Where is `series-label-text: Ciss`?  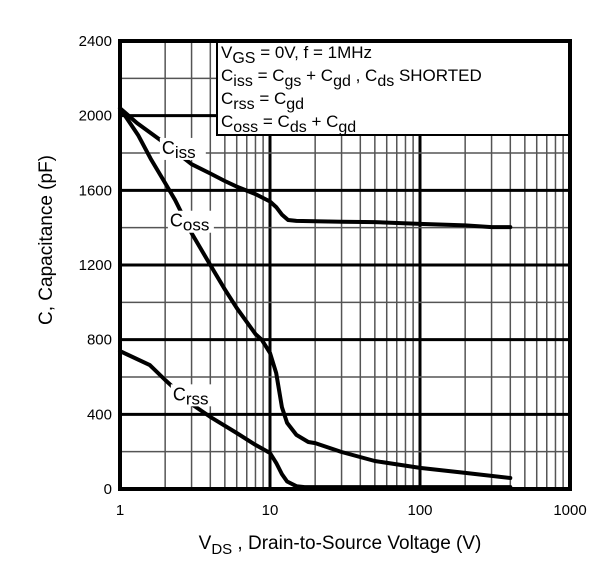 series-label-text: Ciss is located at coordinates (179, 150).